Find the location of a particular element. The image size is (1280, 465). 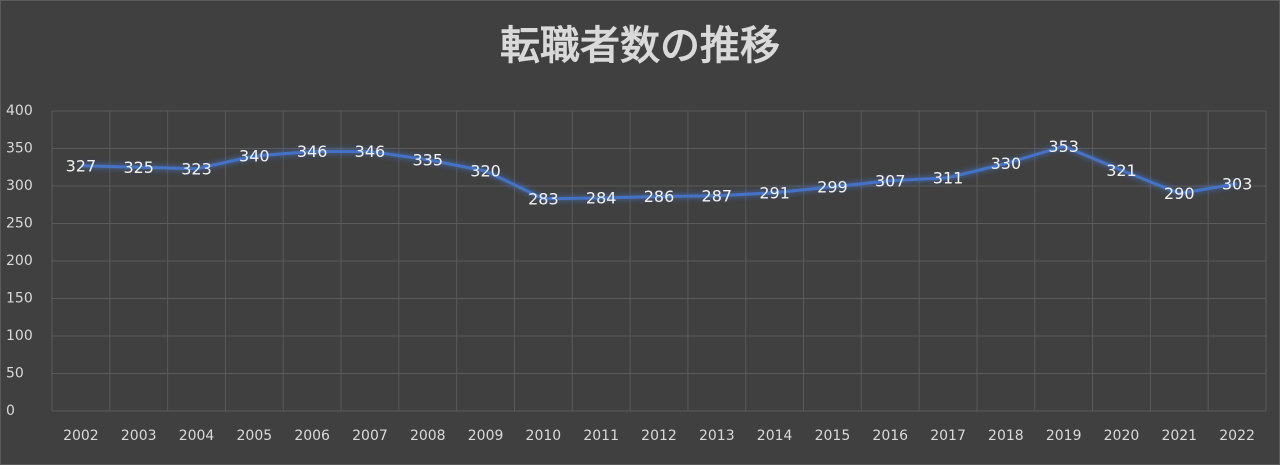

x-tick-label: 2015 is located at coordinates (833, 436).